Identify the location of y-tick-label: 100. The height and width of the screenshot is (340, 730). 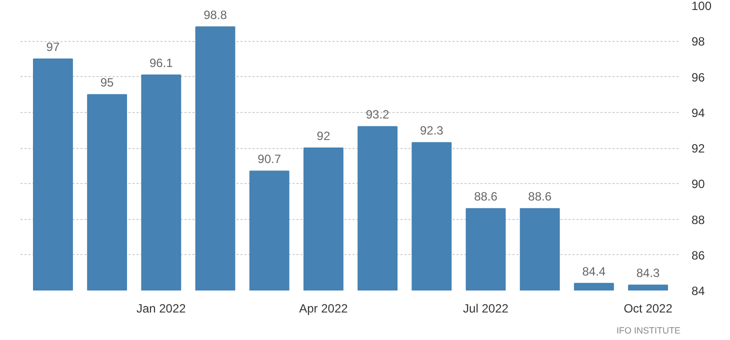
(702, 6).